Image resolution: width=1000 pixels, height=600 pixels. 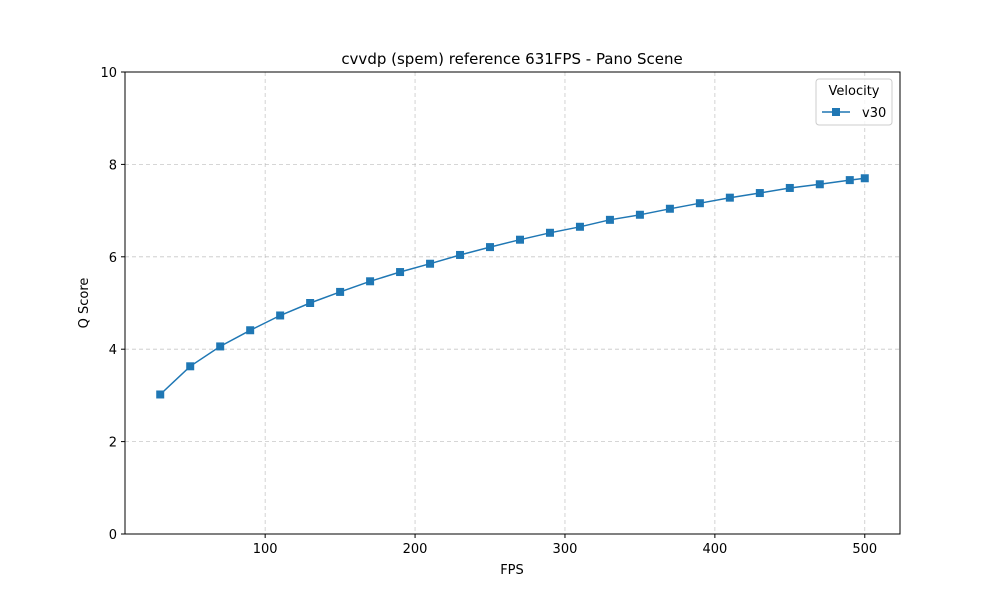 I want to click on legend-marker-v30, so click(x=836, y=112).